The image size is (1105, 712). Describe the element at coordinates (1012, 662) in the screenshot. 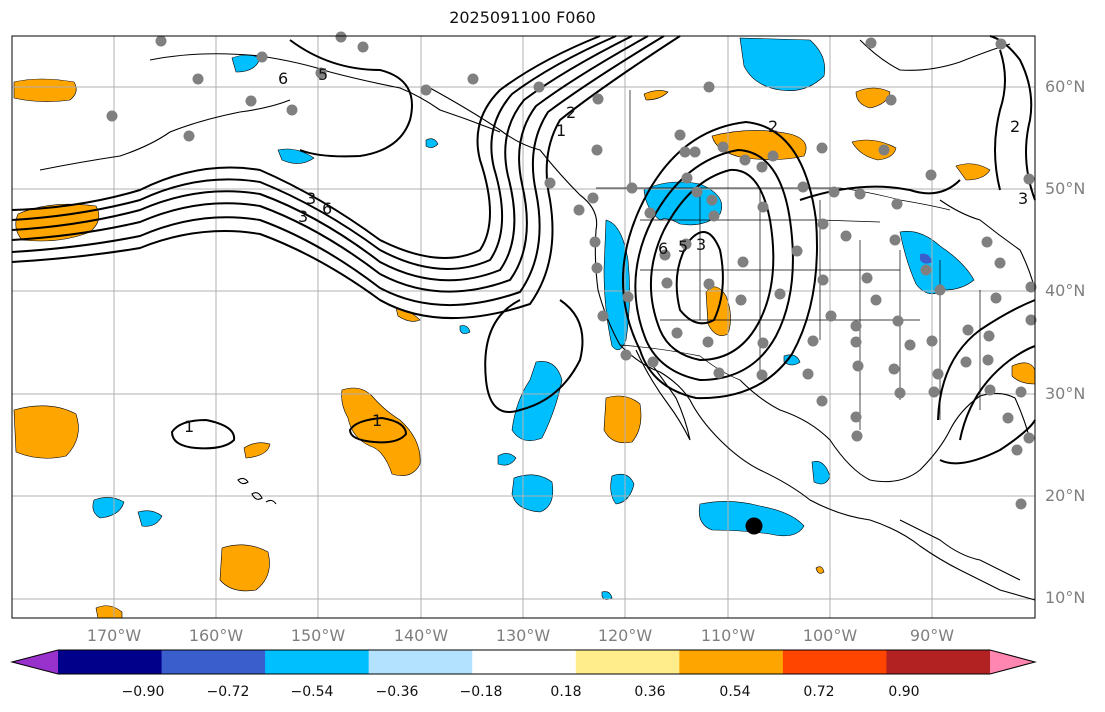

I see `colorbar-extend-high` at that location.